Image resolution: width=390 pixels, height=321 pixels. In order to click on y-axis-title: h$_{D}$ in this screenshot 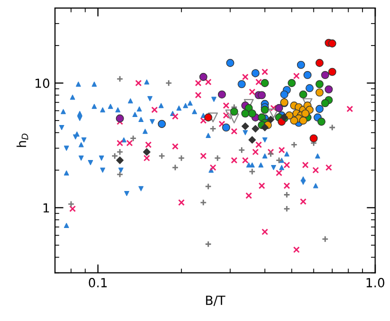, I will do `click(22, 140)`.